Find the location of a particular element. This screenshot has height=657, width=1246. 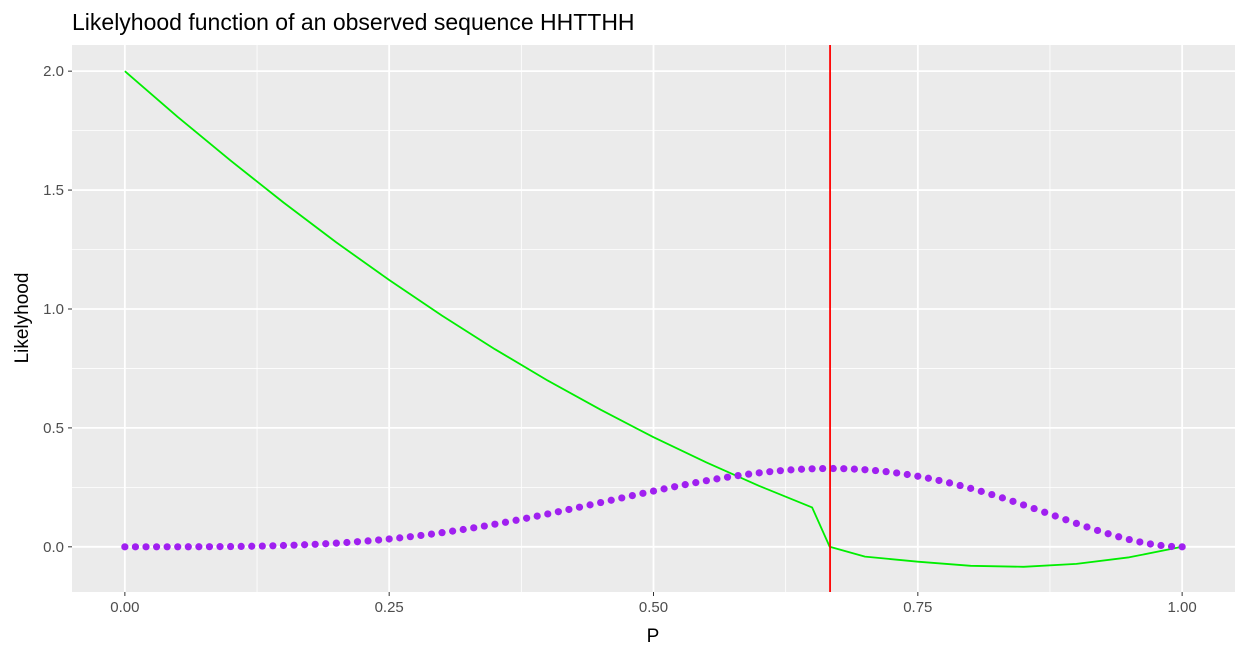

y-tick-label: 0.5 is located at coordinates (53, 428).